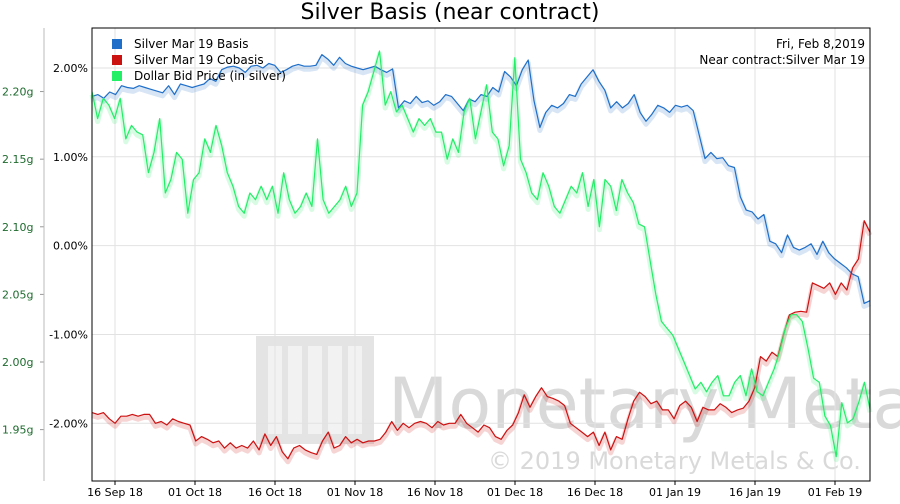  What do you see at coordinates (674, 461) in the screenshot?
I see `watermark-copyright: © 2019 Monetary Metals & Co.` at bounding box center [674, 461].